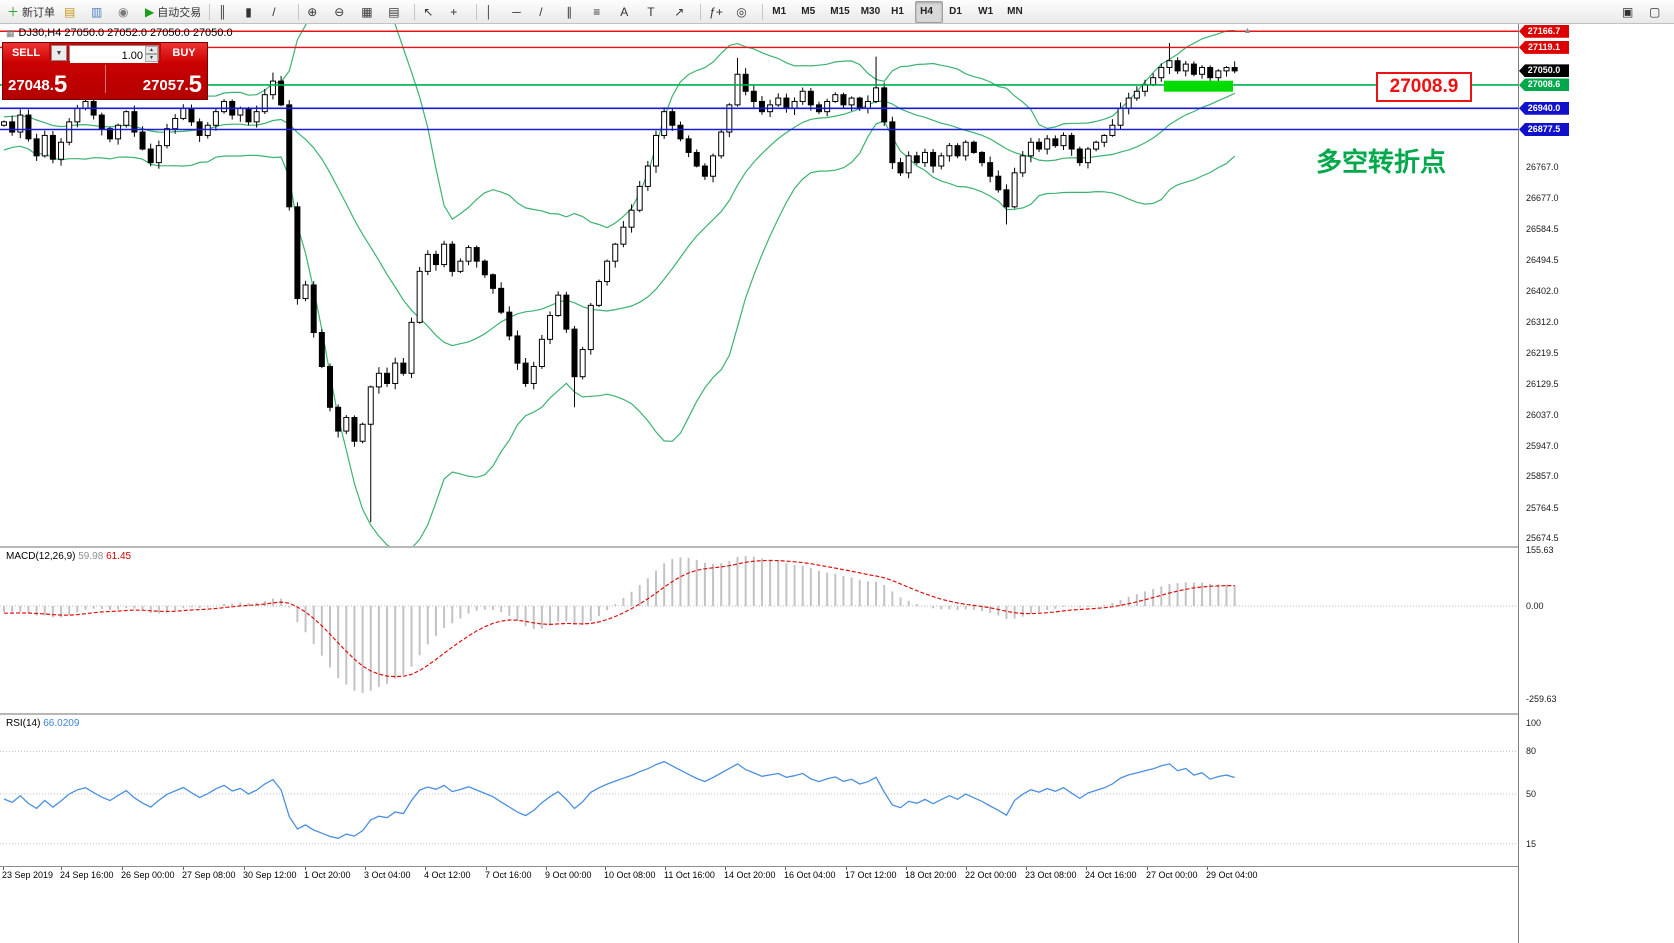  Describe the element at coordinates (173, 12) in the screenshot. I see `autotrade-button: ▶ 自动交易` at that location.